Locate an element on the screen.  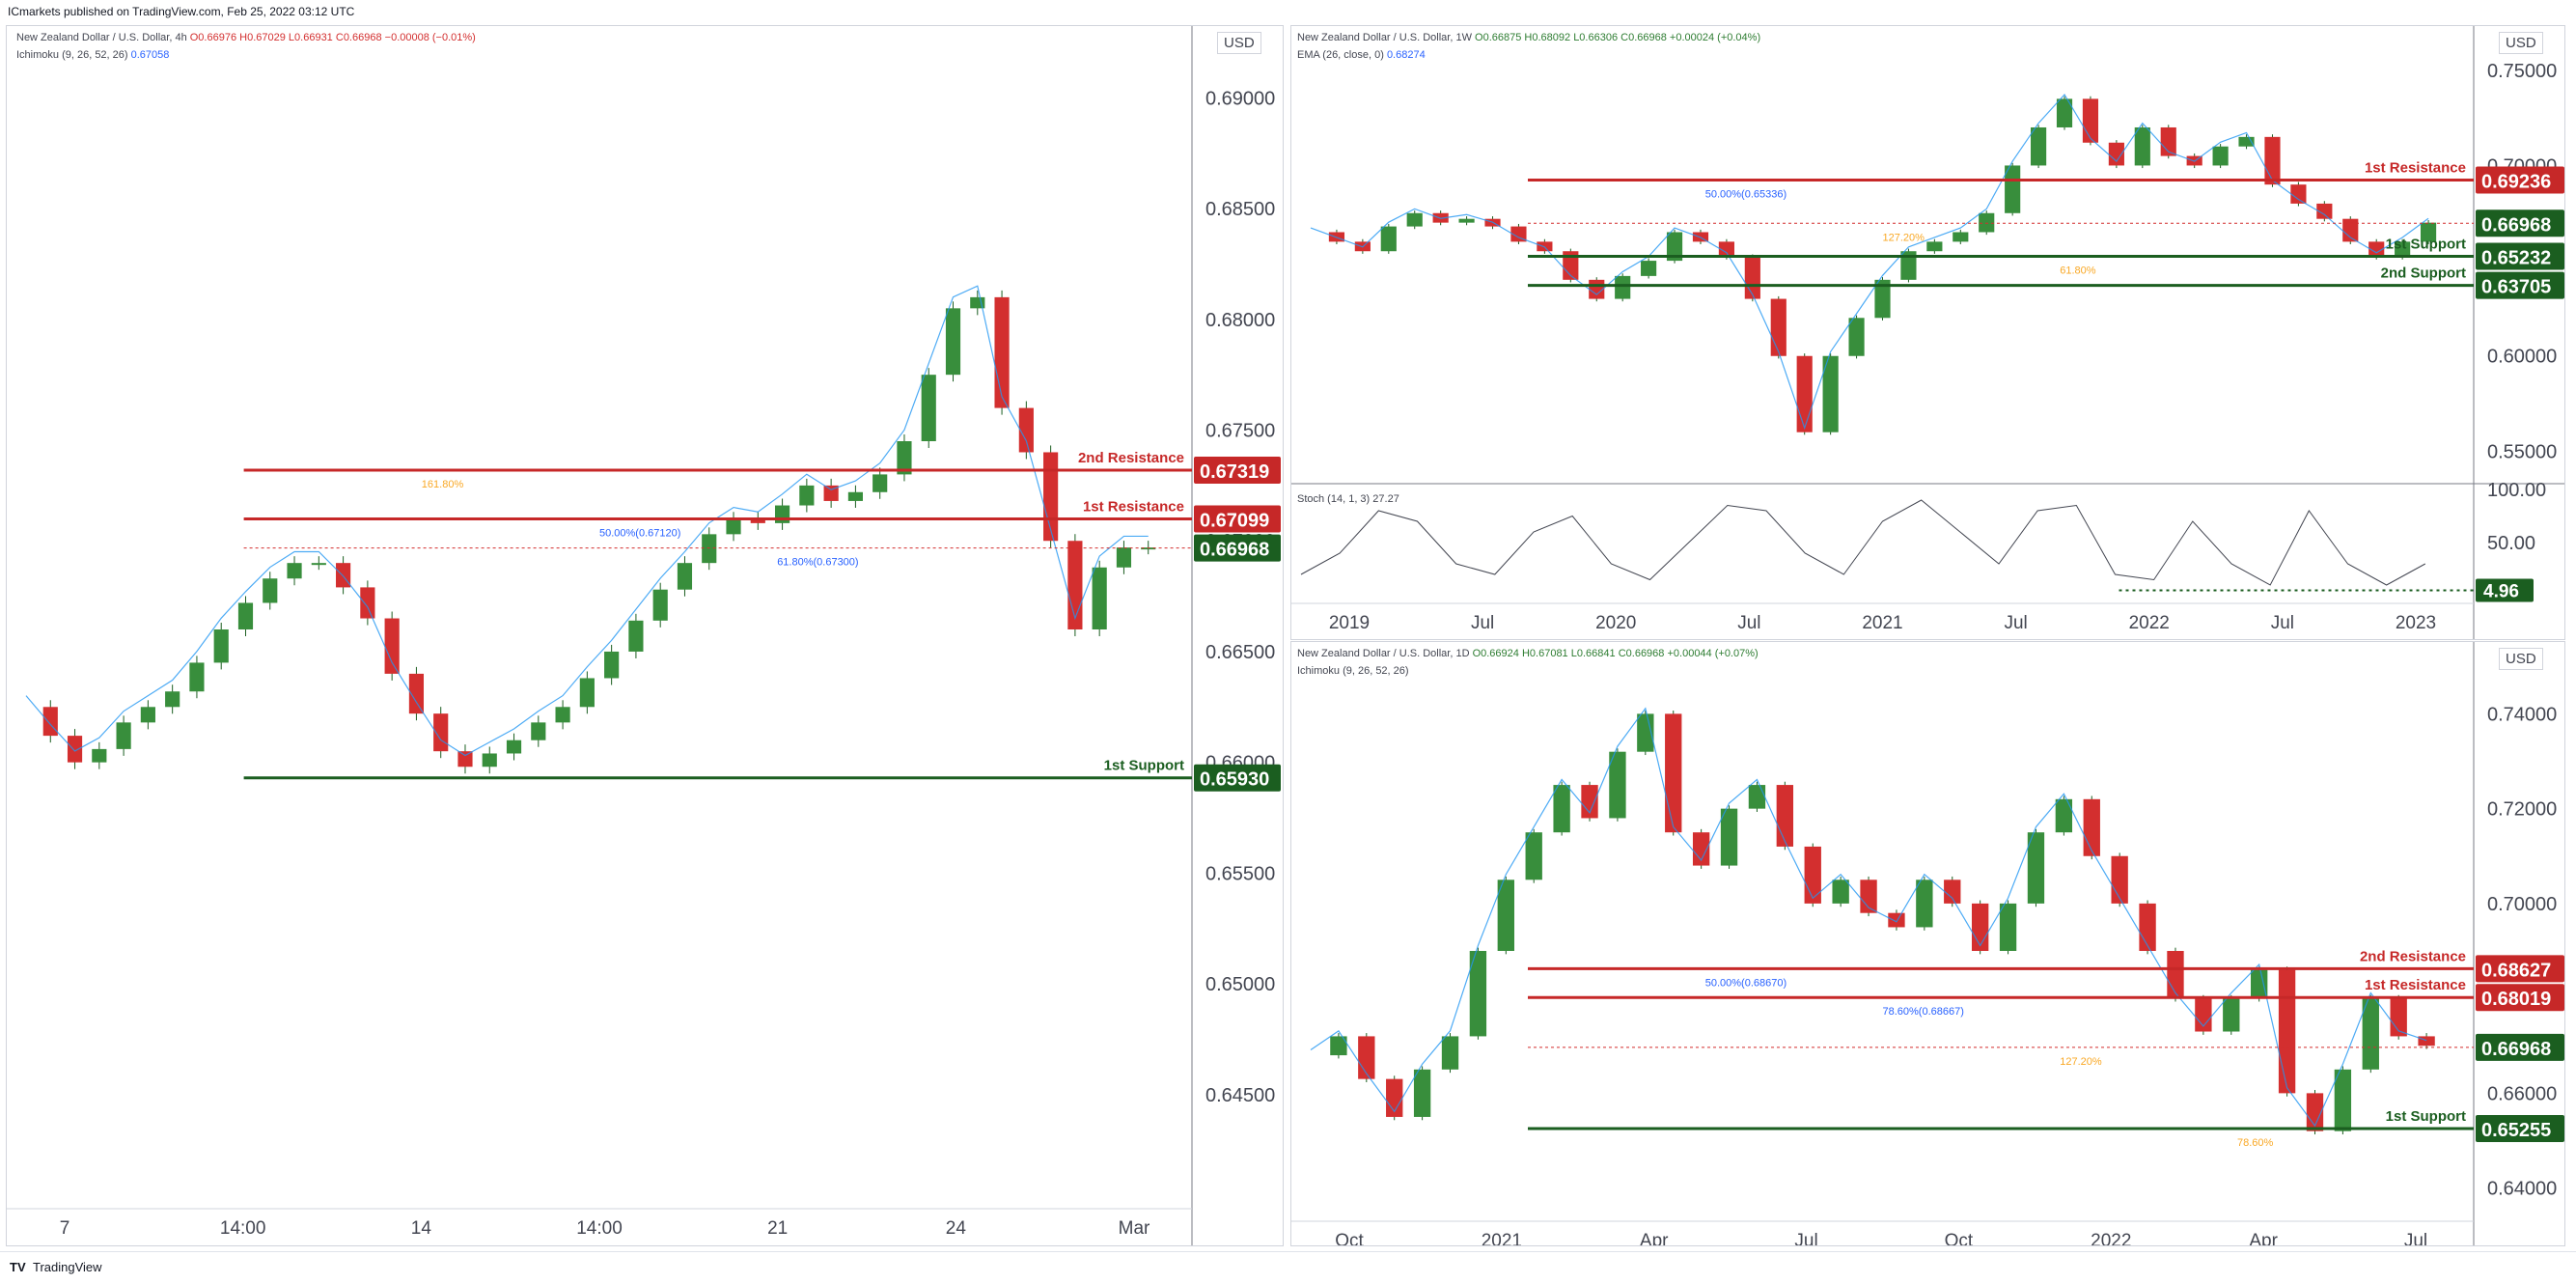
fib-label: 78.60%(0.68667) is located at coordinates (1923, 1012).